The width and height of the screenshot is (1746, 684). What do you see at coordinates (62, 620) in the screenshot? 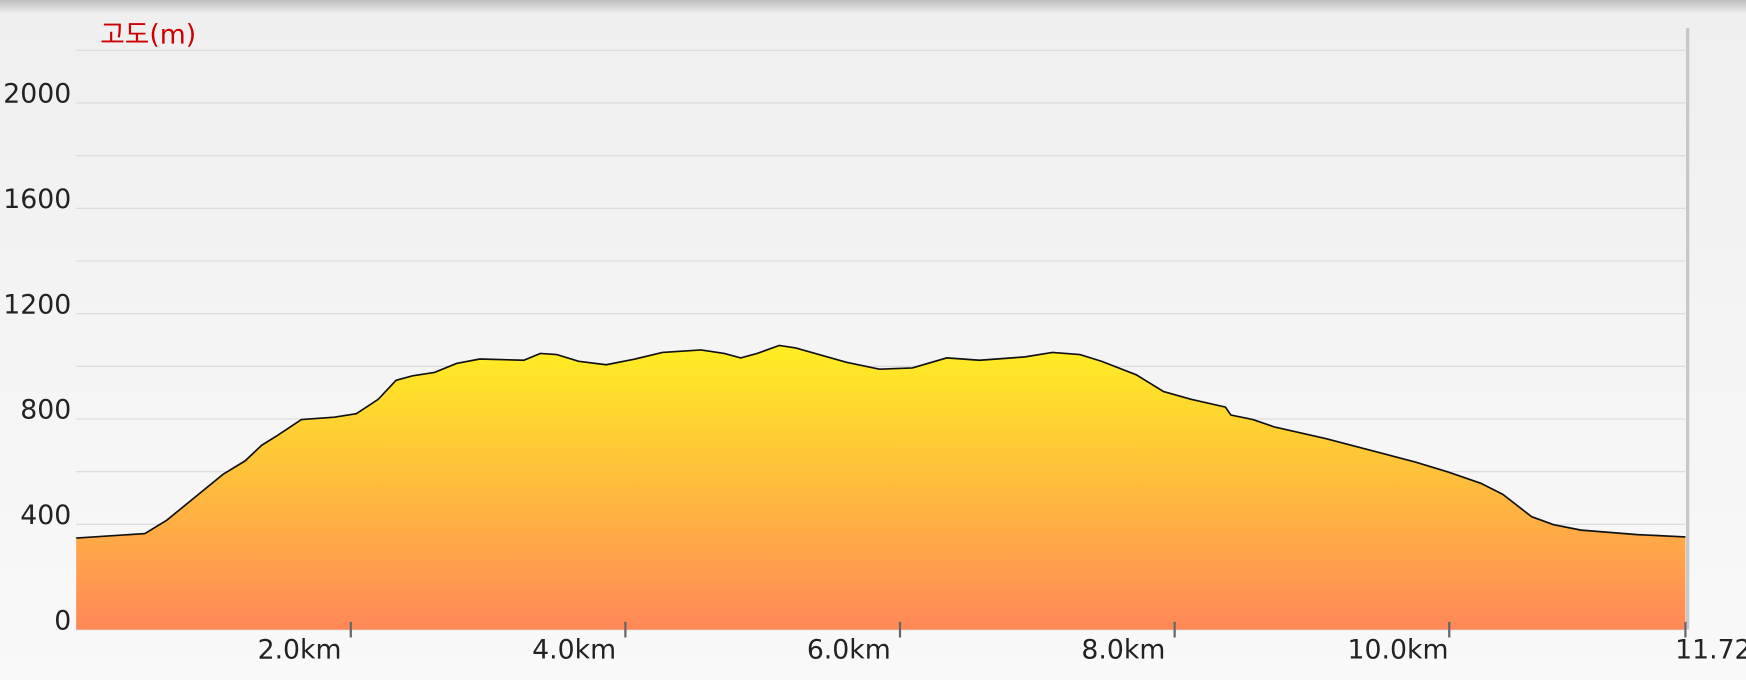
I see `y-tick-label: 0` at bounding box center [62, 620].